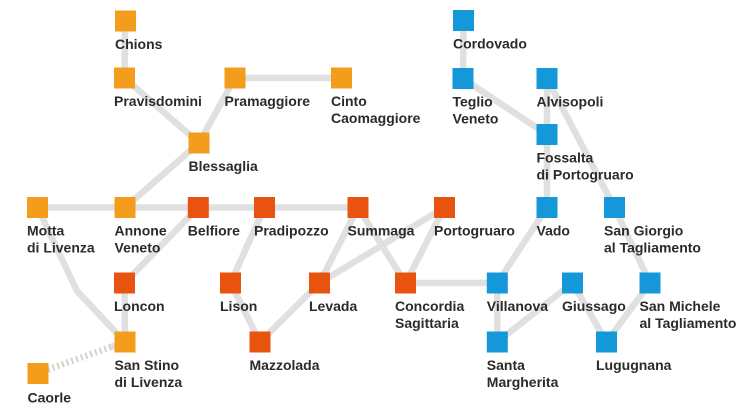 The width and height of the screenshot is (745, 415). What do you see at coordinates (427, 323) in the screenshot?
I see `svg-text: Sagittaria` at bounding box center [427, 323].